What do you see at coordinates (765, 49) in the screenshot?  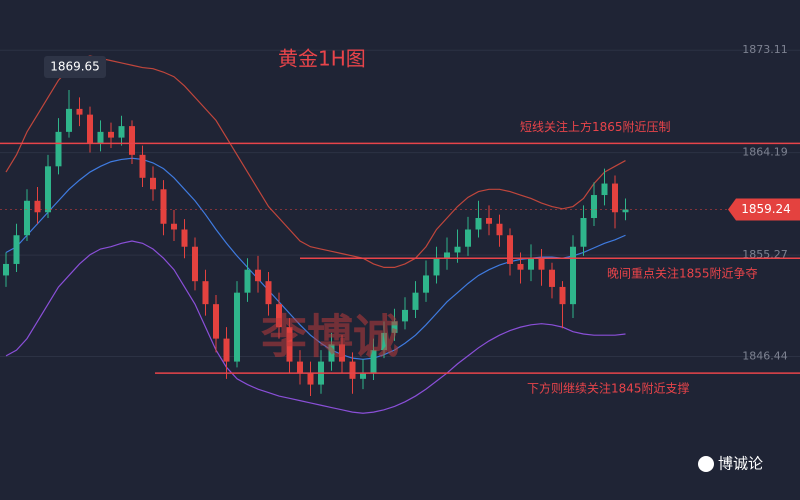 I see `y-tick-label: 1873.11` at bounding box center [765, 49].